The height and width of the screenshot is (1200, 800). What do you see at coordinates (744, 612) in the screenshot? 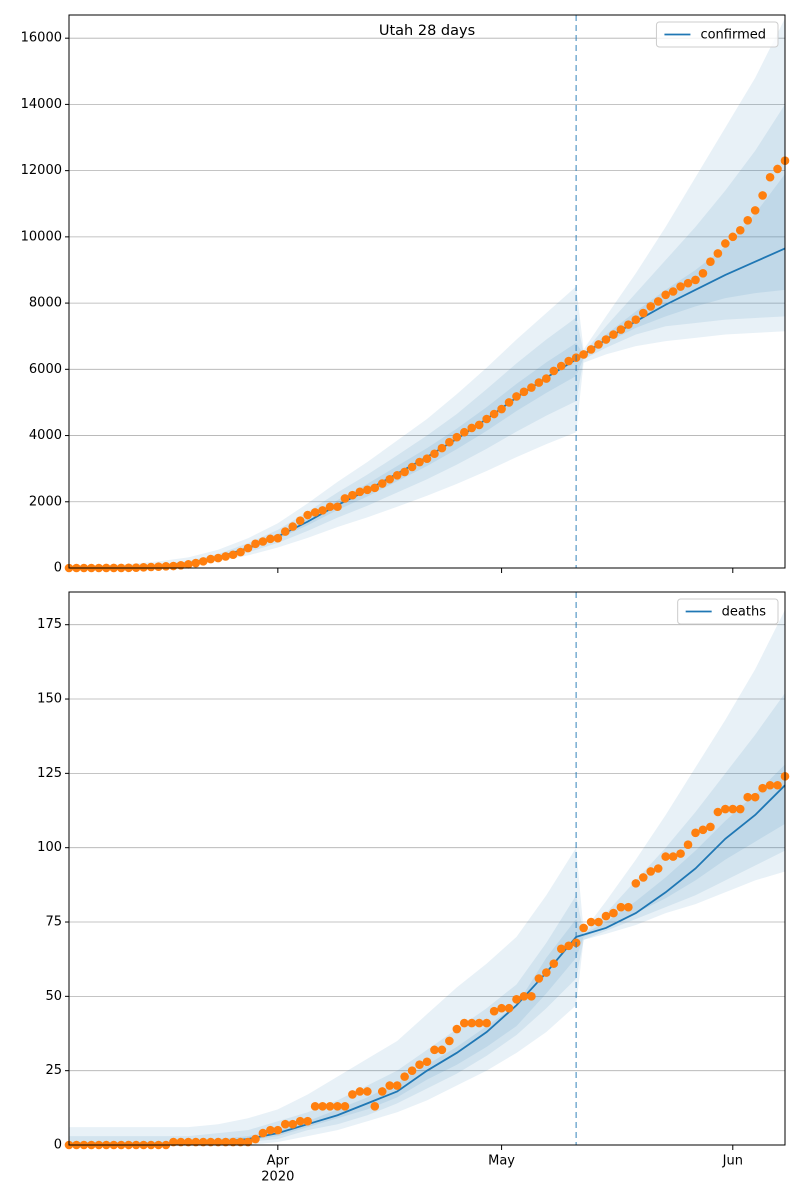
I see `legend-label: deaths` at bounding box center [744, 612].